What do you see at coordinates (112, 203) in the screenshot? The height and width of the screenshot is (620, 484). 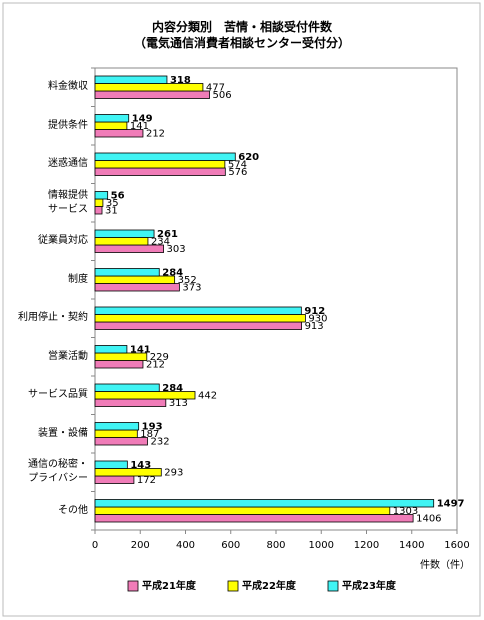 I see `value-label: 35` at bounding box center [112, 203].